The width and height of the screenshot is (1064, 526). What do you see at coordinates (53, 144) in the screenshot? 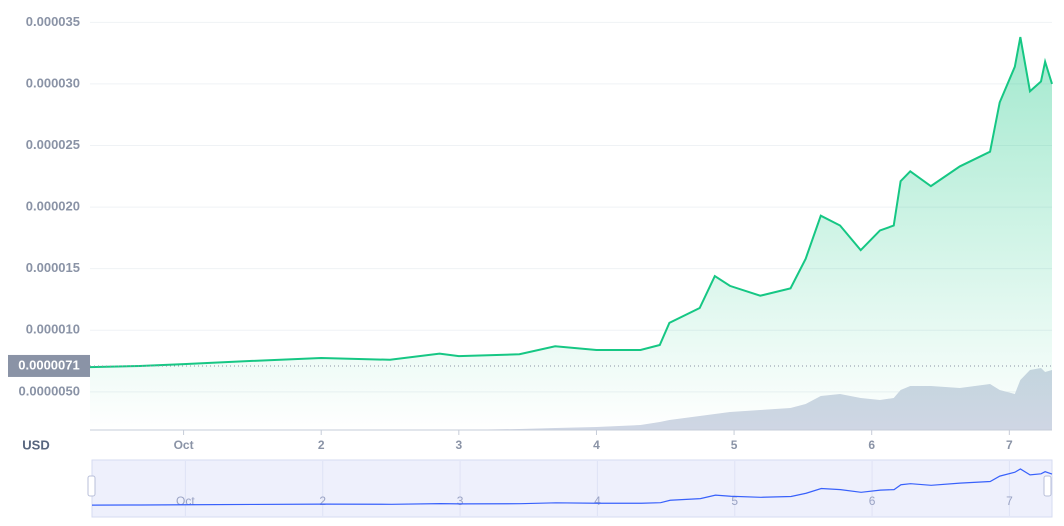
I see `y-tick-label: 0.000025` at bounding box center [53, 144].